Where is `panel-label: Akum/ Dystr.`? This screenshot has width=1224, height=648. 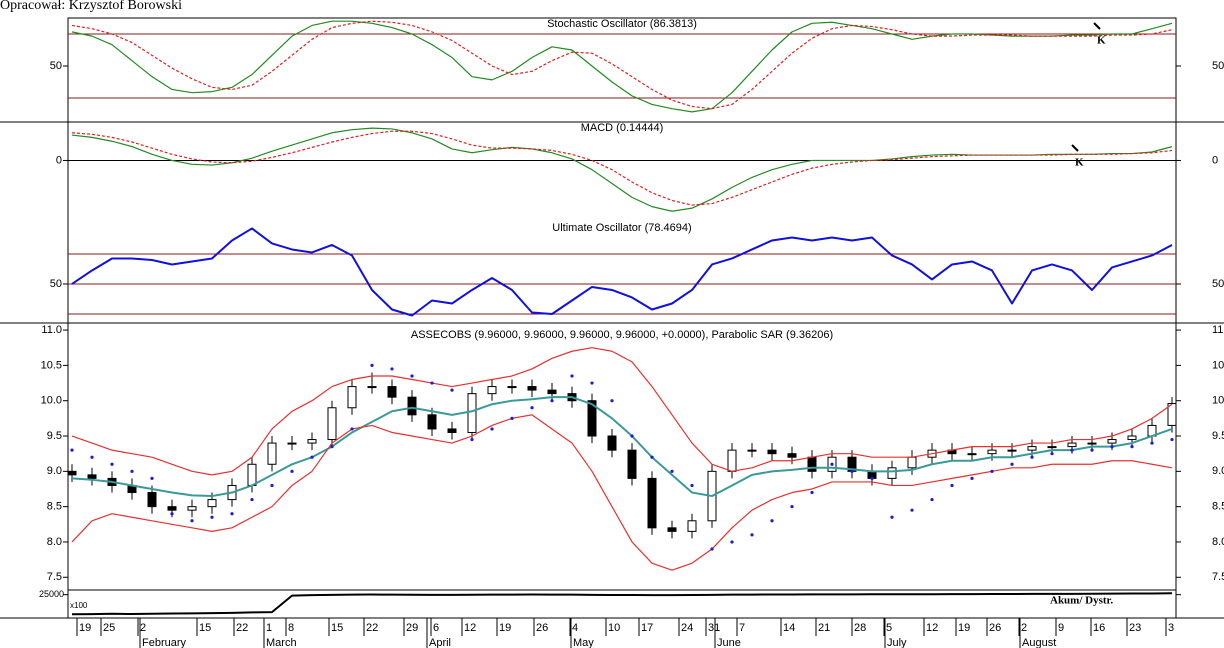 panel-label: Akum/ Dystr. is located at coordinates (1081, 601).